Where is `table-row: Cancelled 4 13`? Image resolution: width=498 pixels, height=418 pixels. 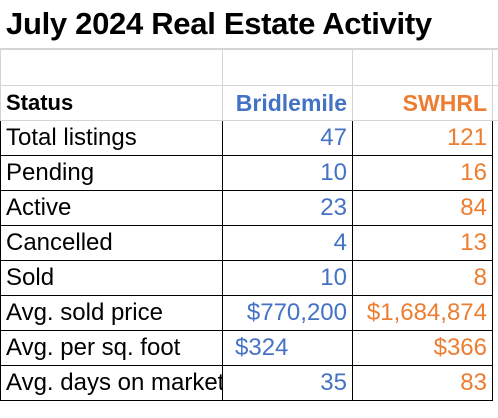
table-row: Cancelled 4 13 is located at coordinates (249, 243).